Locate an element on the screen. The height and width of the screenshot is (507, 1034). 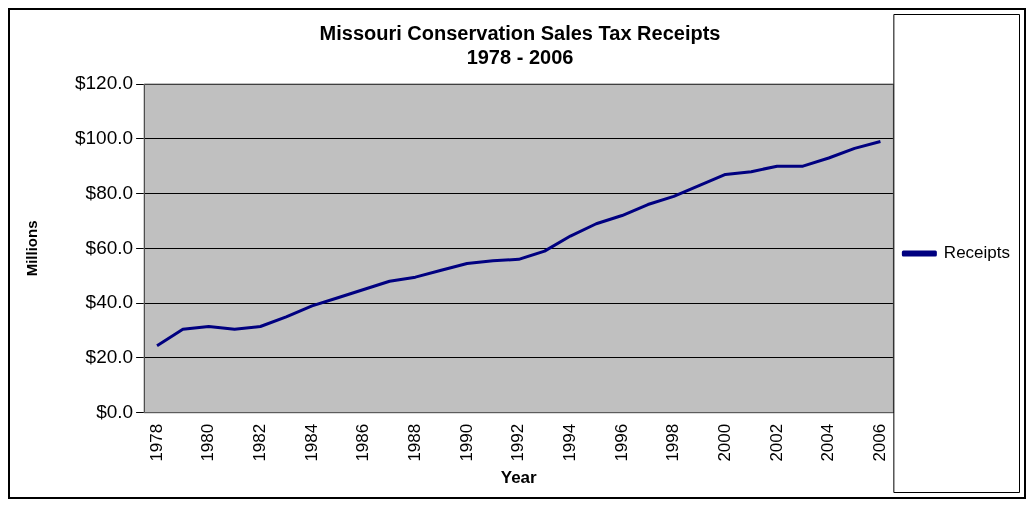
chart-subtitle: 1978 - 2006 is located at coordinates (520, 56).